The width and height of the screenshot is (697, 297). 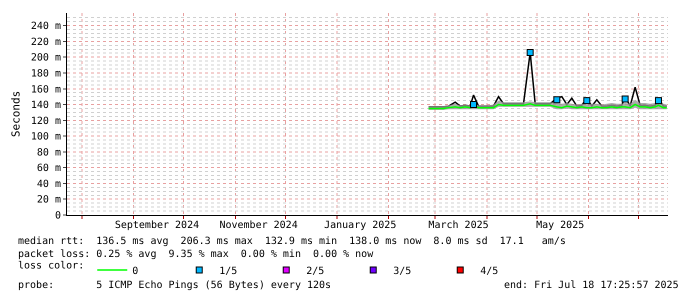 I want to click on y-tick-label: 220 m, so click(x=45, y=42).